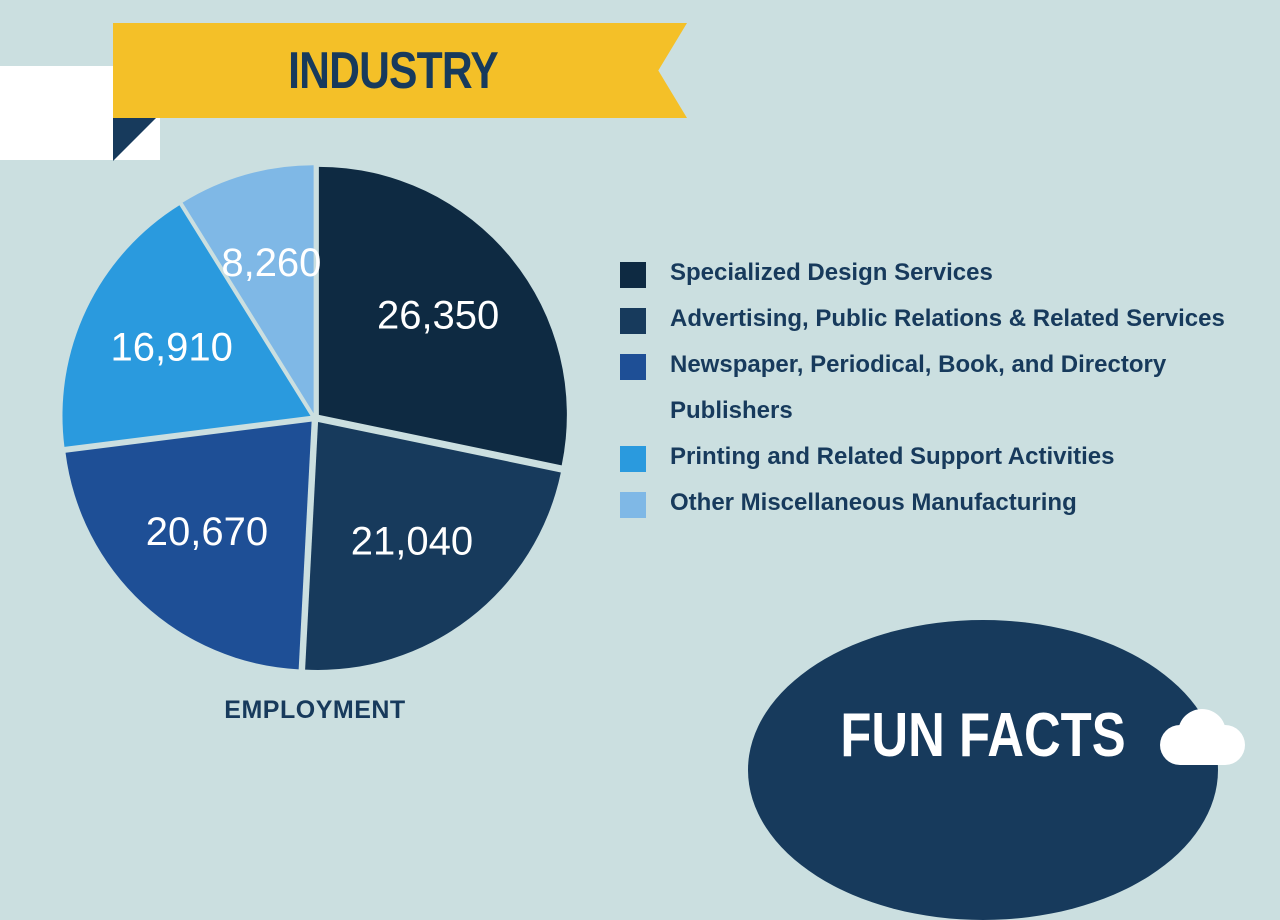 The height and width of the screenshot is (920, 1280). Describe the element at coordinates (315, 710) in the screenshot. I see `pie-caption: EMPLOYMENT` at that location.